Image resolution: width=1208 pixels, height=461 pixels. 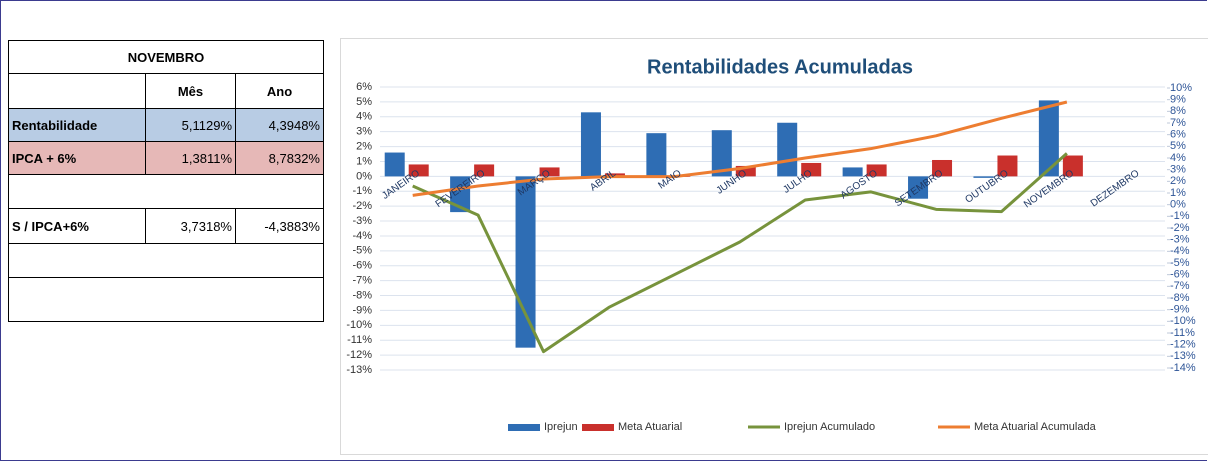 I want to click on y2-tick-label: 6%, so click(x=1178, y=135).